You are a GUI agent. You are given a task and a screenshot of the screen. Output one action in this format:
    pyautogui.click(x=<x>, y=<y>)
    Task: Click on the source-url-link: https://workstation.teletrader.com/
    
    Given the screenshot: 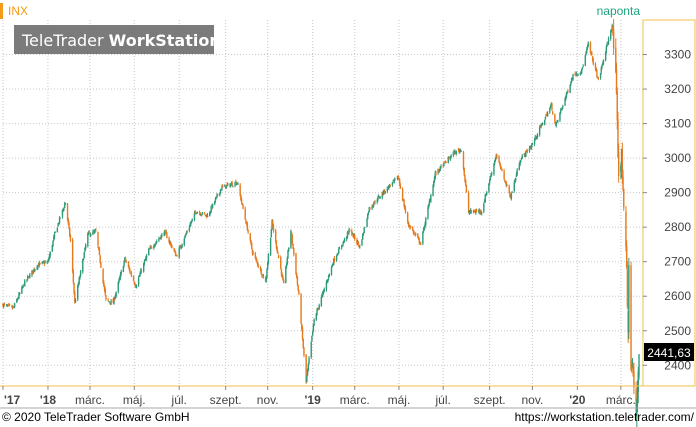 What is the action you would take?
    pyautogui.click(x=605, y=417)
    